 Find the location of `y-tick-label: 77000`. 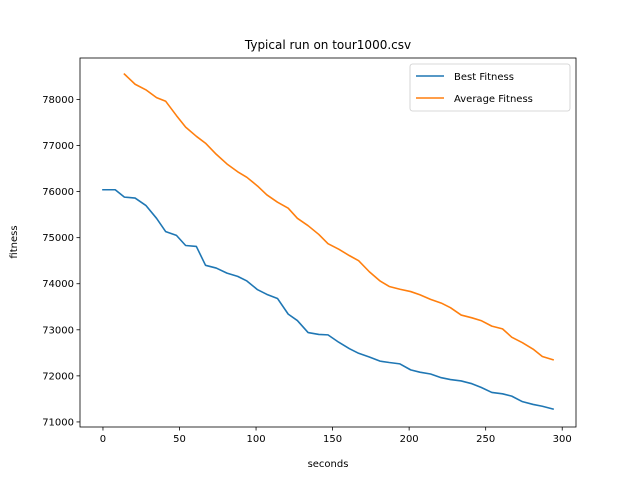

y-tick-label: 77000 is located at coordinates (58, 146).